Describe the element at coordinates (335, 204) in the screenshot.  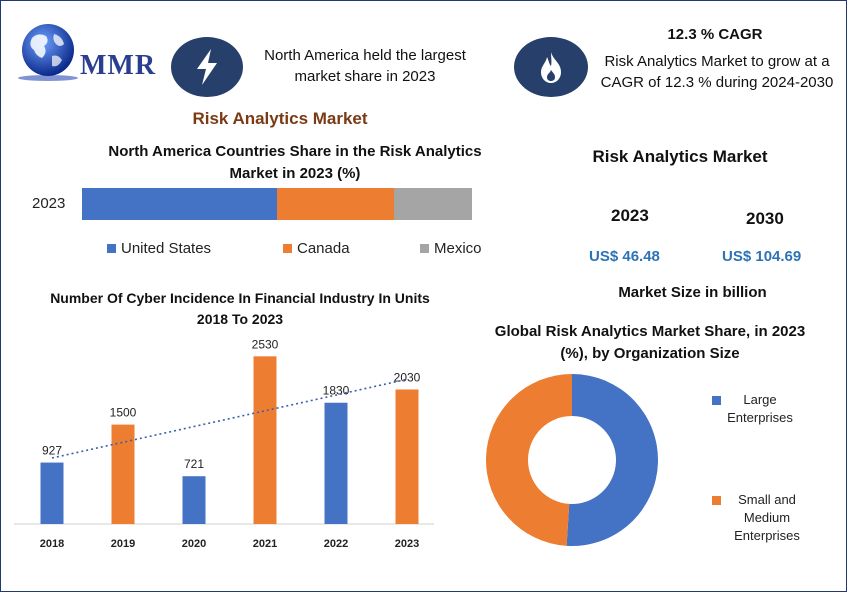
I see `stacked-segment-canada` at that location.